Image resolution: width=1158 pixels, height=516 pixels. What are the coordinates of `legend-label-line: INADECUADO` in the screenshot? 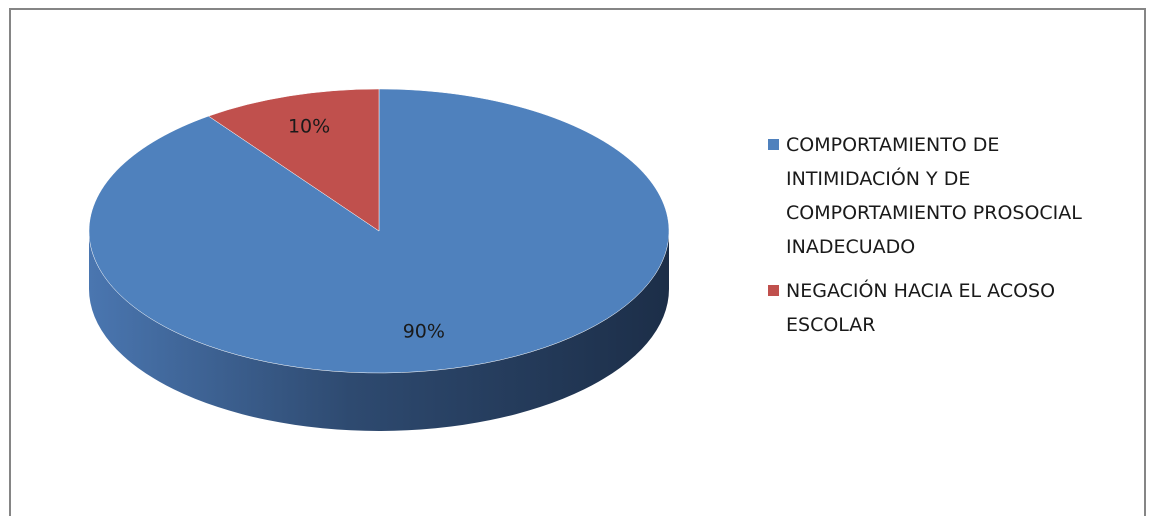 It's located at (851, 247).